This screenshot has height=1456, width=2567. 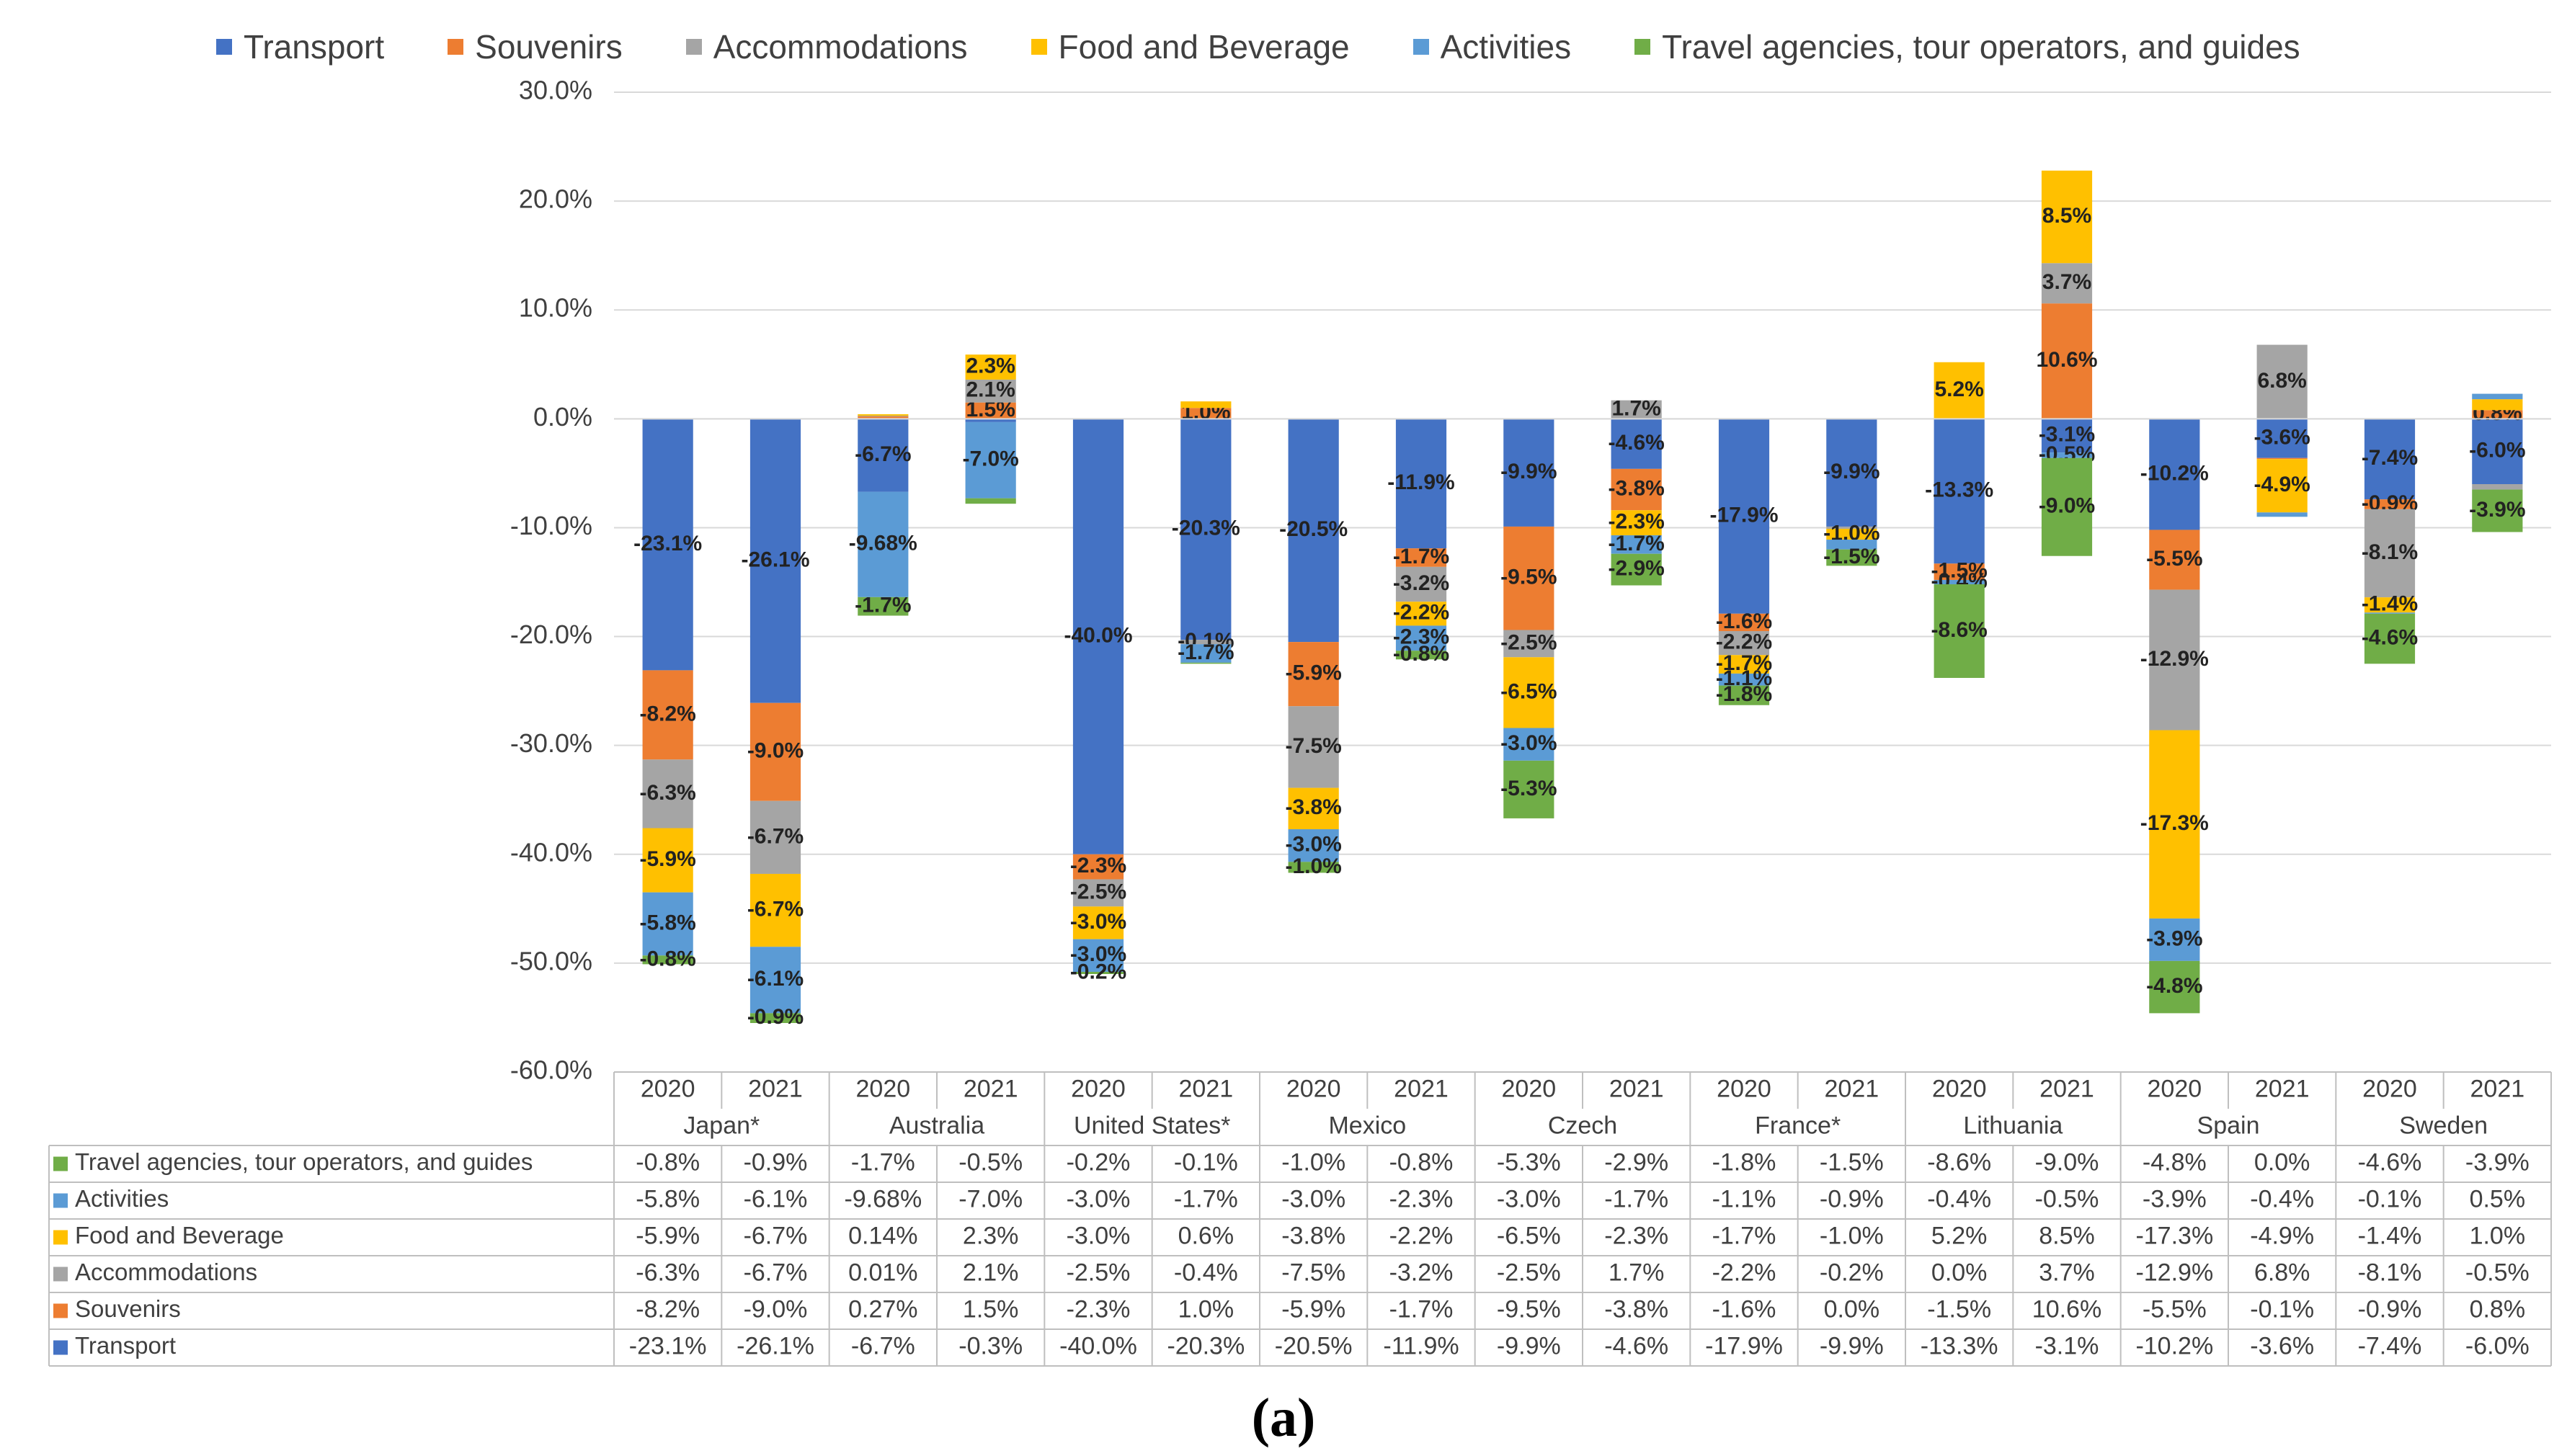 What do you see at coordinates (1421, 1345) in the screenshot?
I see `table-cell: -11.9%` at bounding box center [1421, 1345].